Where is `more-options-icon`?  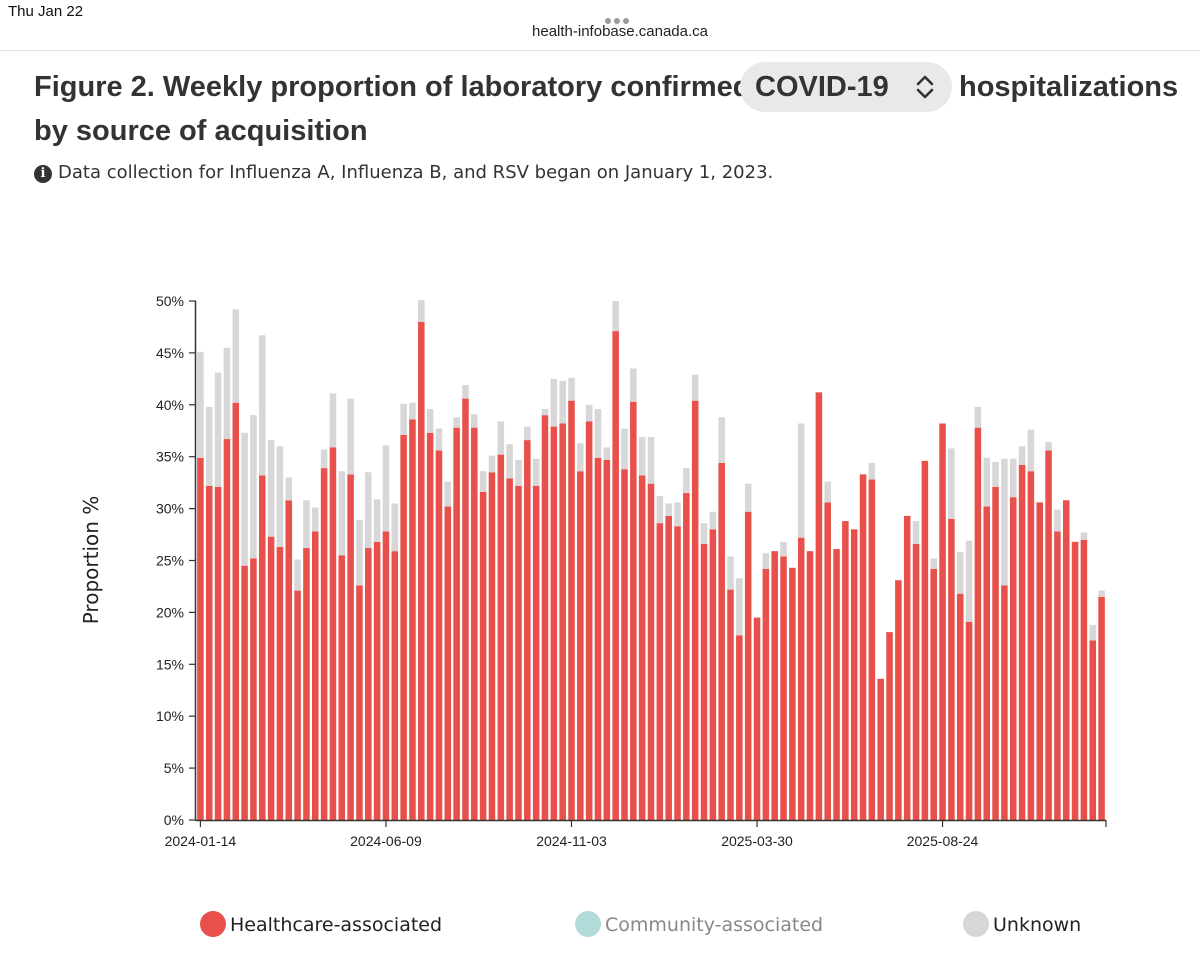 more-options-icon is located at coordinates (620, 16).